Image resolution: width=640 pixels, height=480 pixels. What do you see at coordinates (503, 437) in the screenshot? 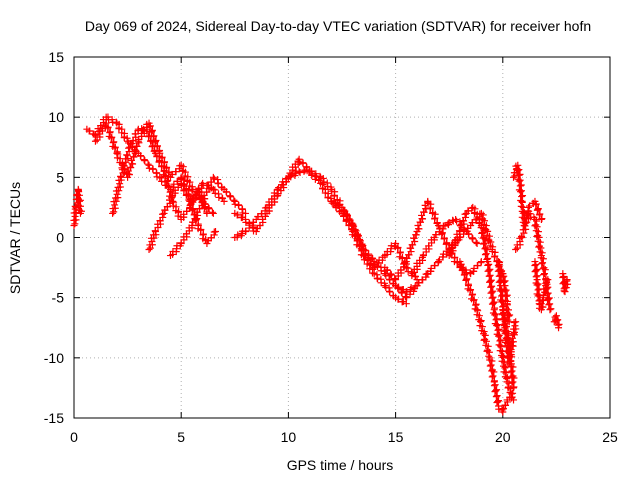
I see `x-tick-label: 20` at bounding box center [503, 437].